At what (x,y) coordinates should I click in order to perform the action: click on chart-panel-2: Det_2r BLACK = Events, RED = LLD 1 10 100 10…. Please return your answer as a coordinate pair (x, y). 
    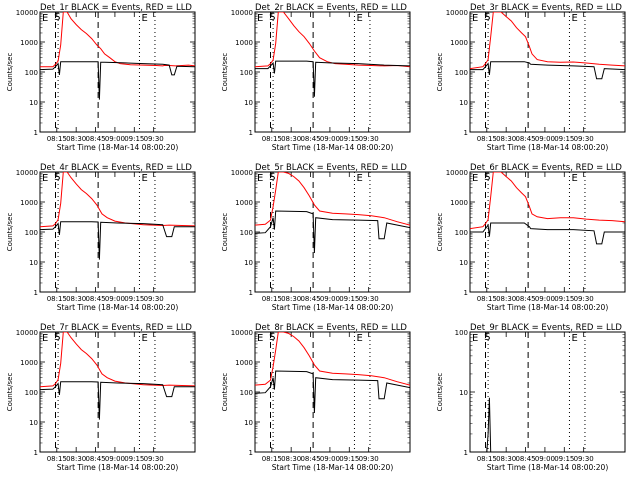
    Looking at the image, I should click on (316, 77).